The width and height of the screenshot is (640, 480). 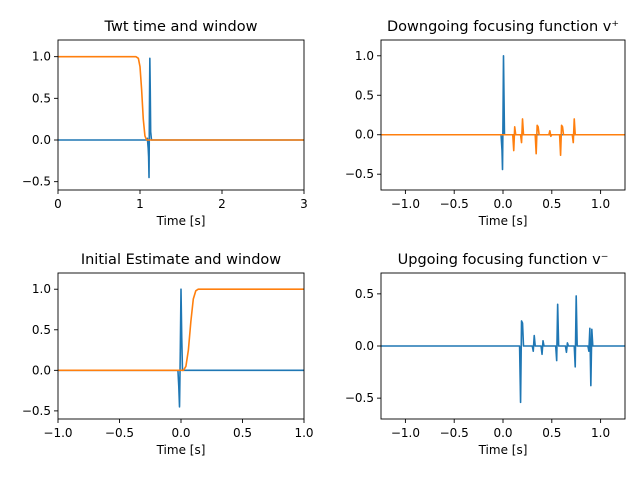 I want to click on x-tick-label: 2, so click(x=222, y=204).